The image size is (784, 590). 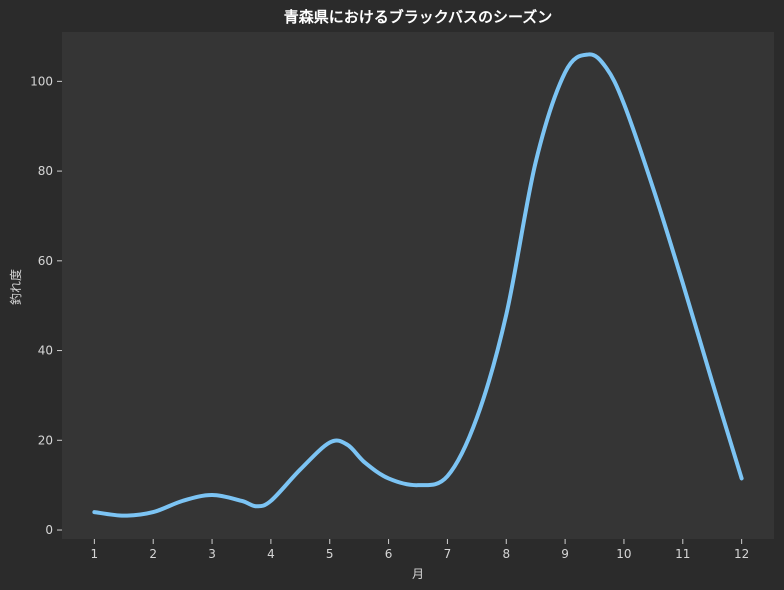 What do you see at coordinates (45, 440) in the screenshot?
I see `y-tick-label: 20` at bounding box center [45, 440].